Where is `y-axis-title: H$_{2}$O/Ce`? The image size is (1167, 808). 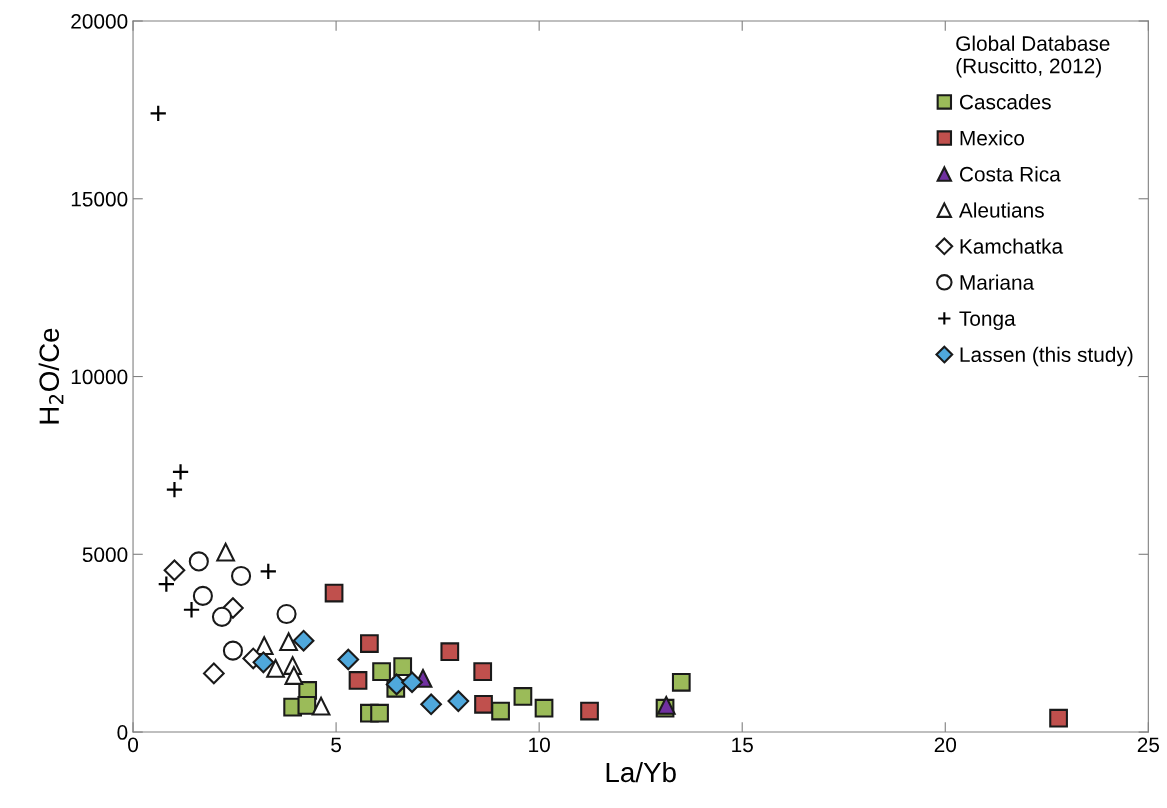
y-axis-title: H$_{2}$O/Ce is located at coordinates (51, 376).